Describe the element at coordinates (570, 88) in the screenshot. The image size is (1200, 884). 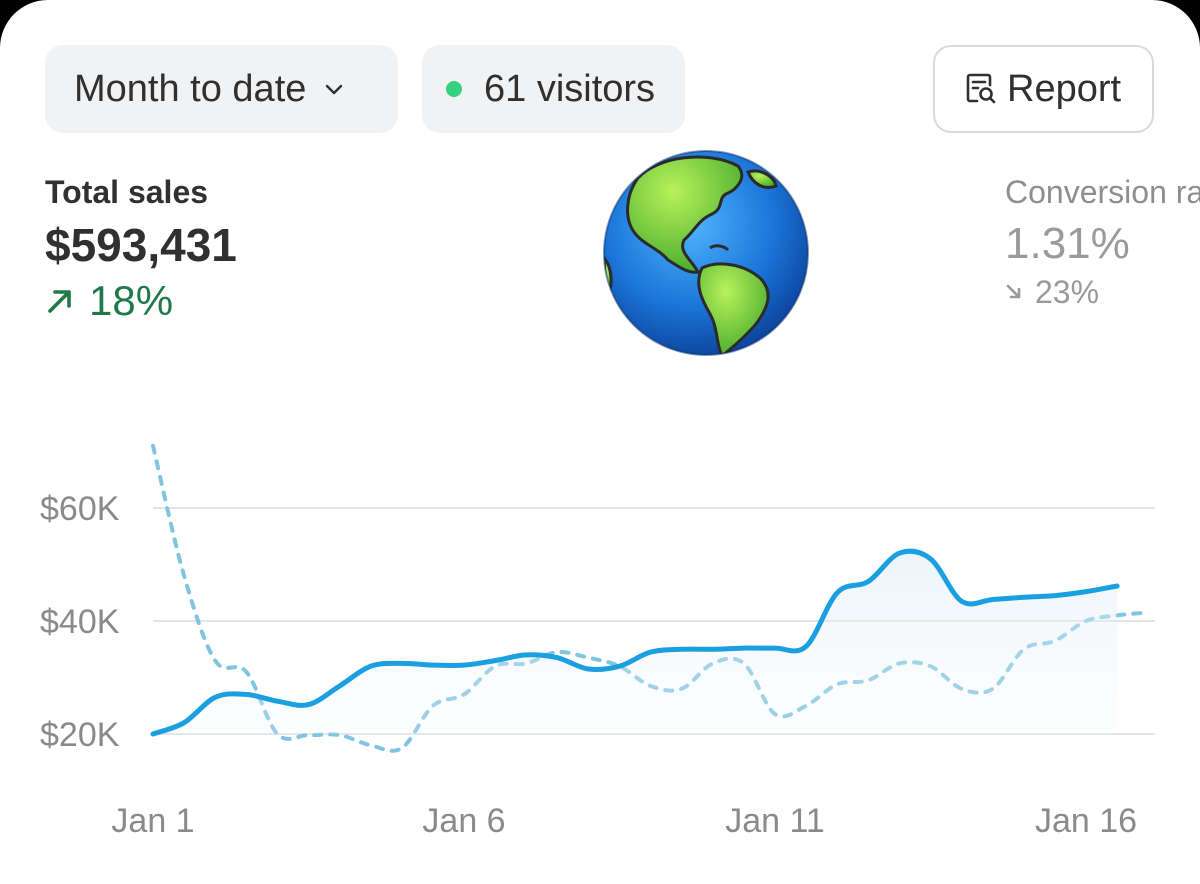
I see `visitors-count: 61 visitors` at that location.